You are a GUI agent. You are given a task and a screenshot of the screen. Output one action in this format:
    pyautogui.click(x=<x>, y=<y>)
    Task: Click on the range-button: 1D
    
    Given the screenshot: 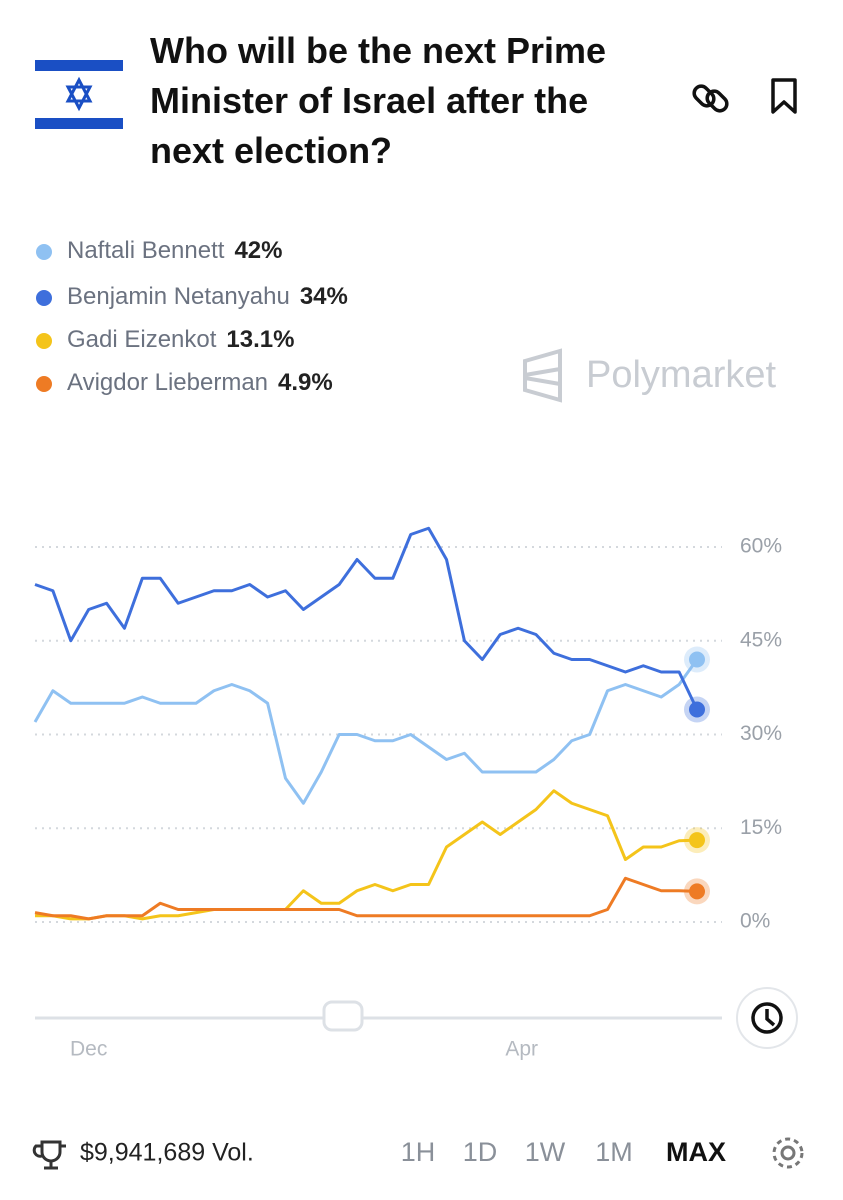 What is the action you would take?
    pyautogui.click(x=480, y=1152)
    